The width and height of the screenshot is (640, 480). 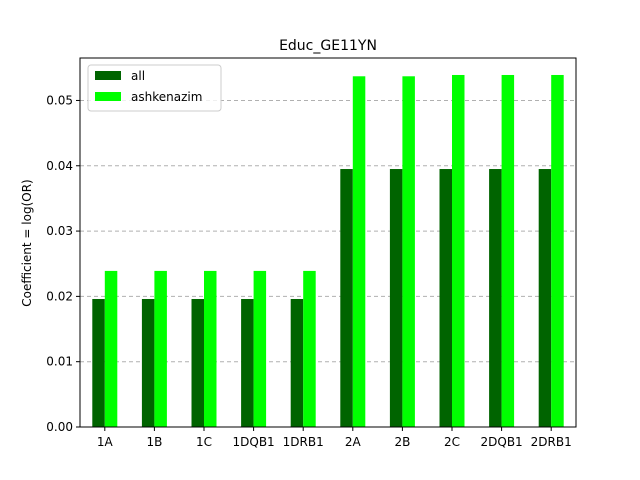 I want to click on bar-ashkenazim-1A, so click(x=111, y=348).